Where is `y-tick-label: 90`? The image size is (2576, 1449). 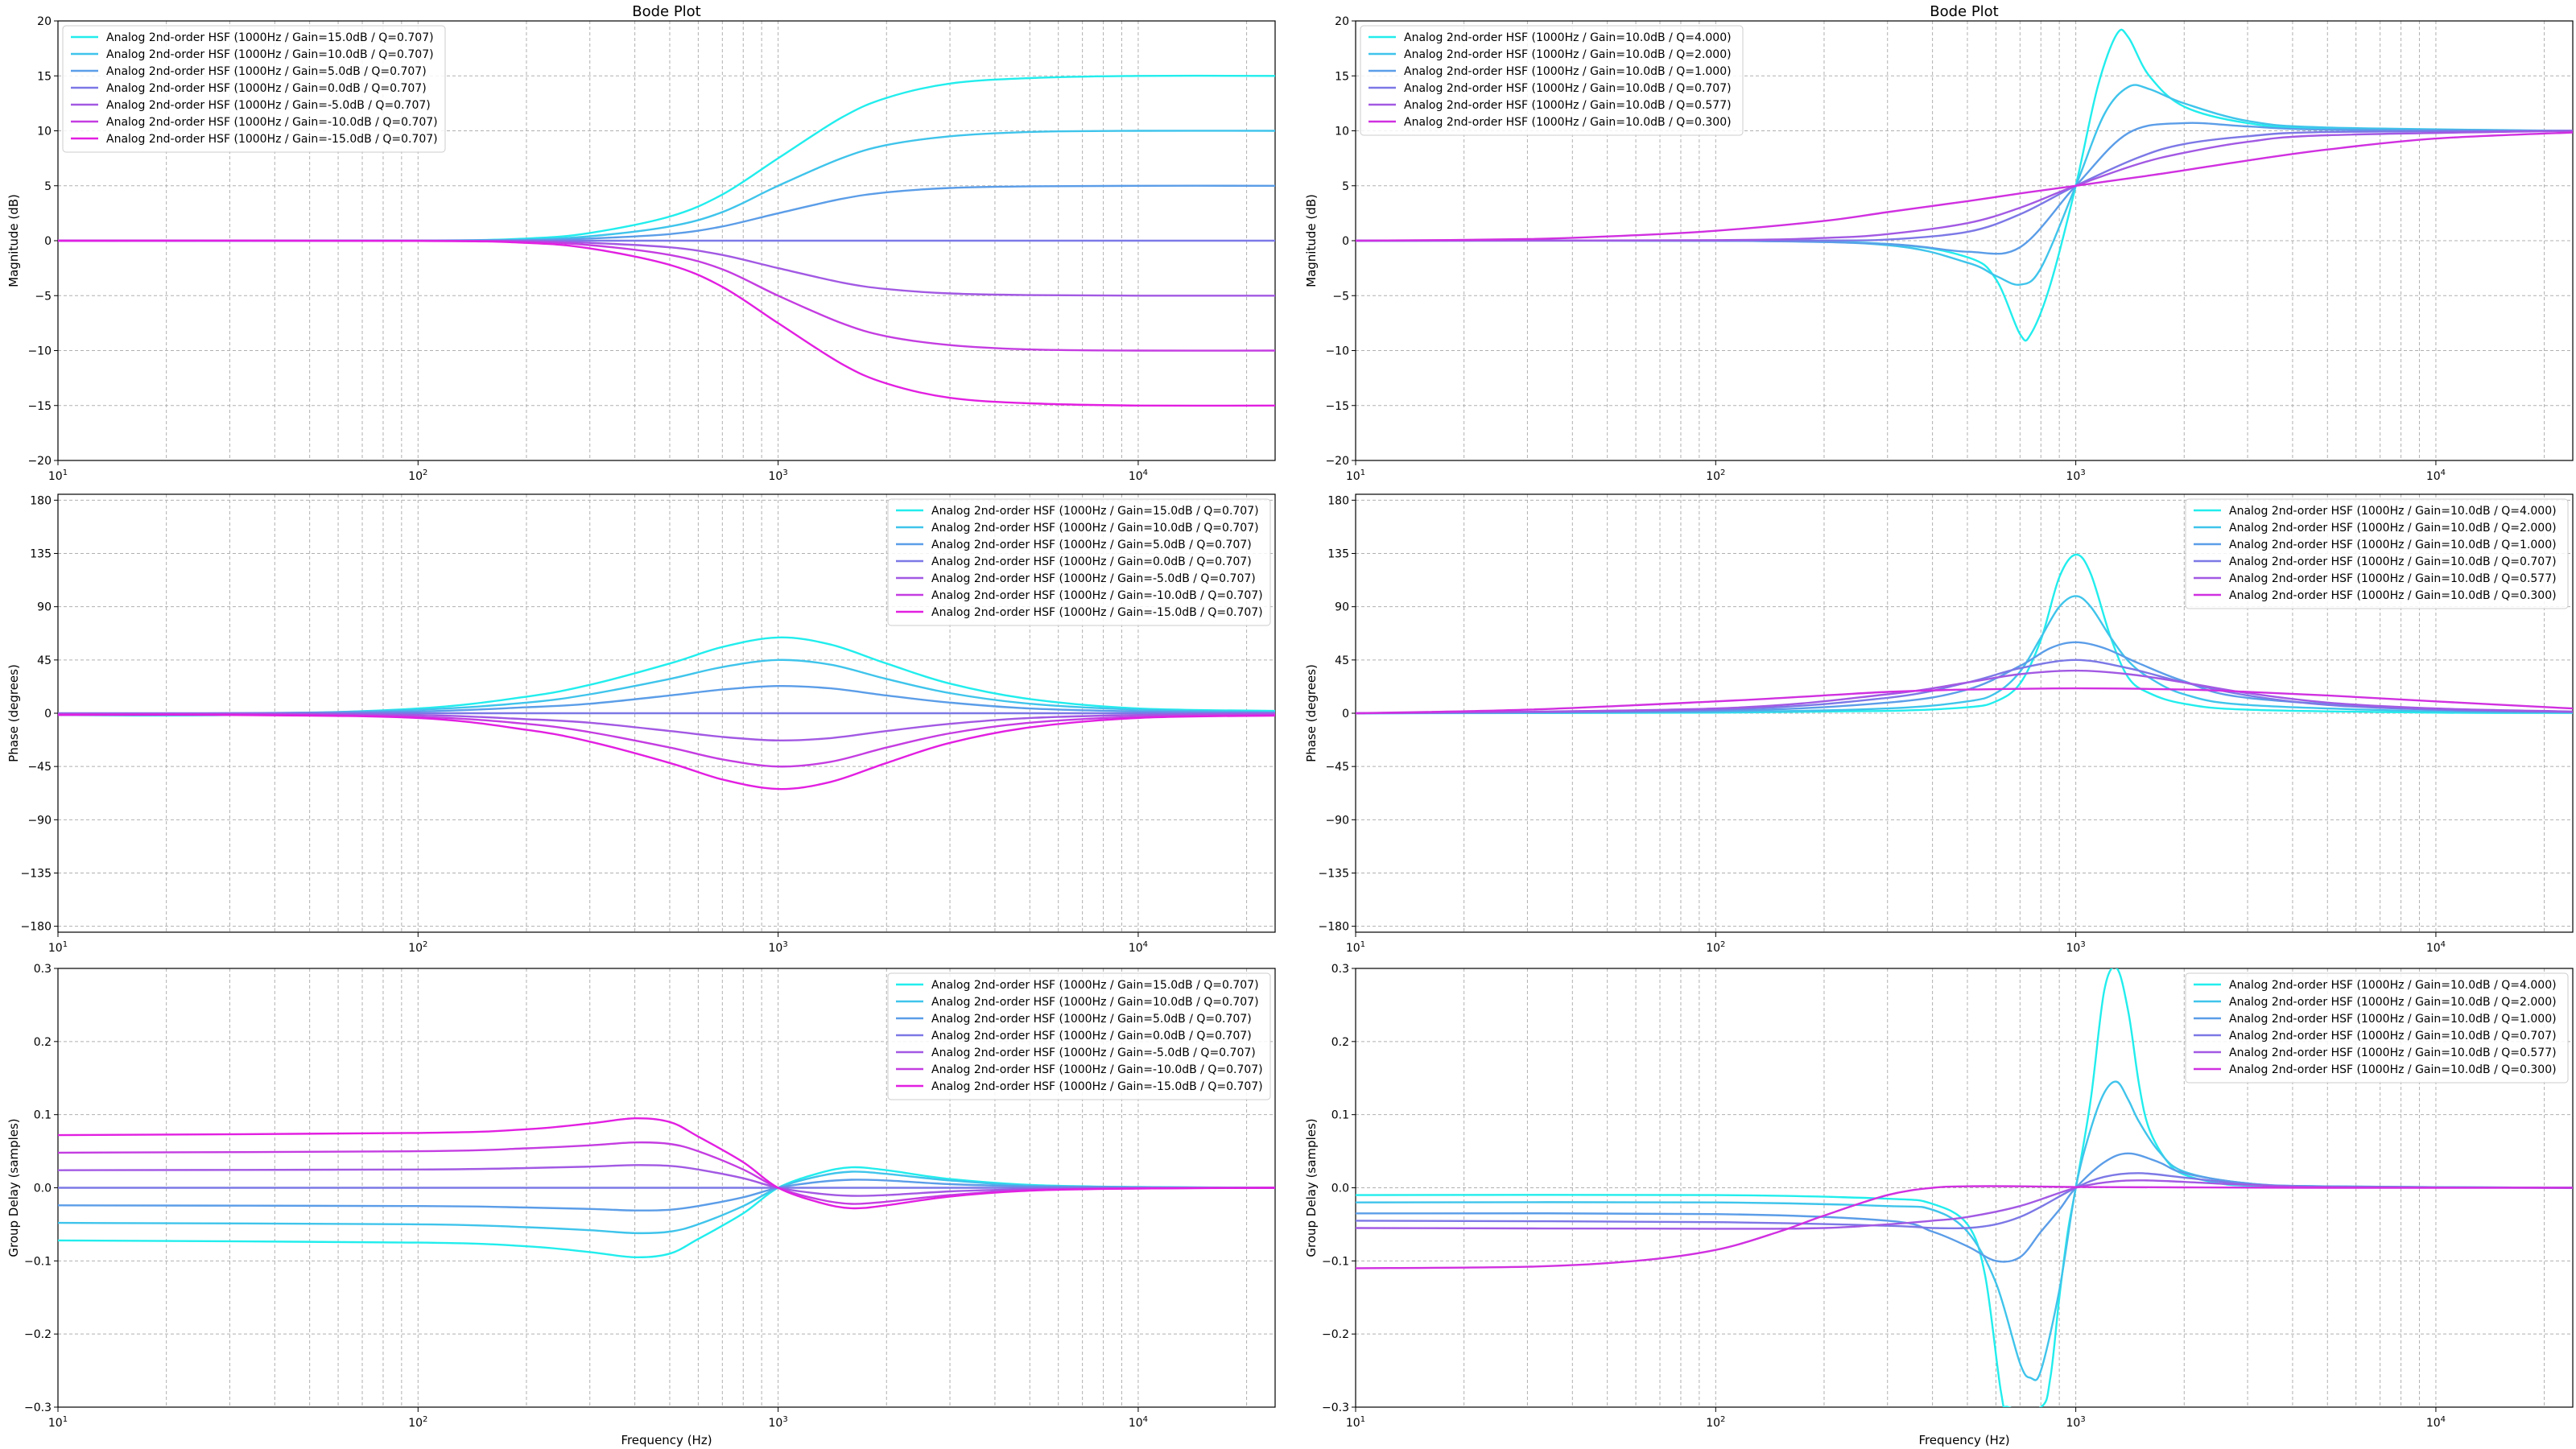 y-tick-label: 90 is located at coordinates (44, 607).